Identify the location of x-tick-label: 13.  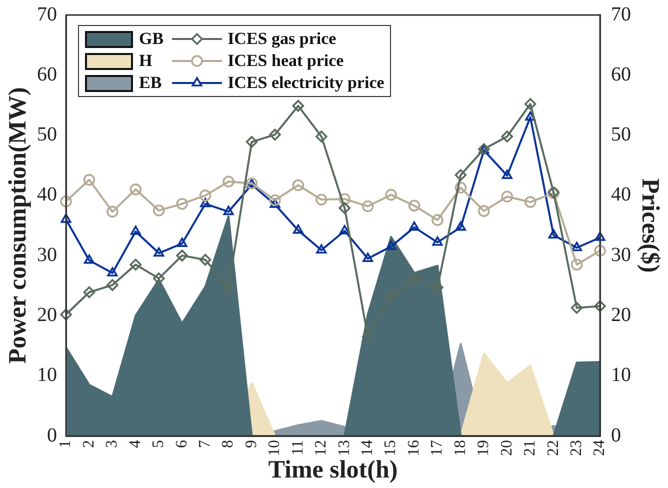
(344, 448).